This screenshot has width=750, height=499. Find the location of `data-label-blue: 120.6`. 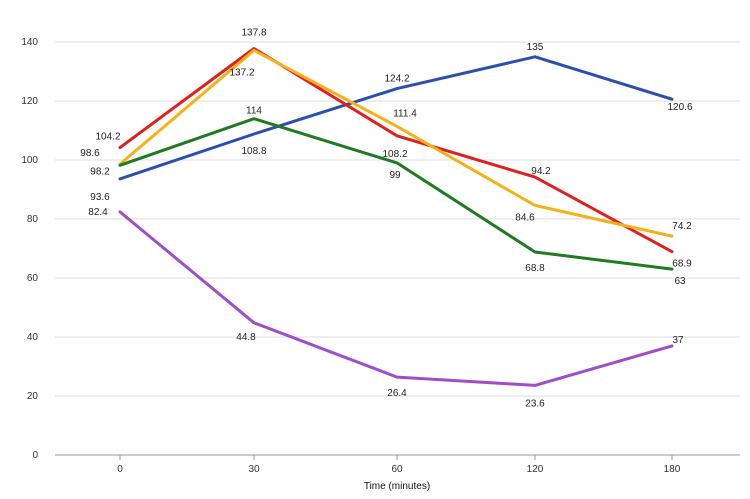

data-label-blue: 120.6 is located at coordinates (679, 107).